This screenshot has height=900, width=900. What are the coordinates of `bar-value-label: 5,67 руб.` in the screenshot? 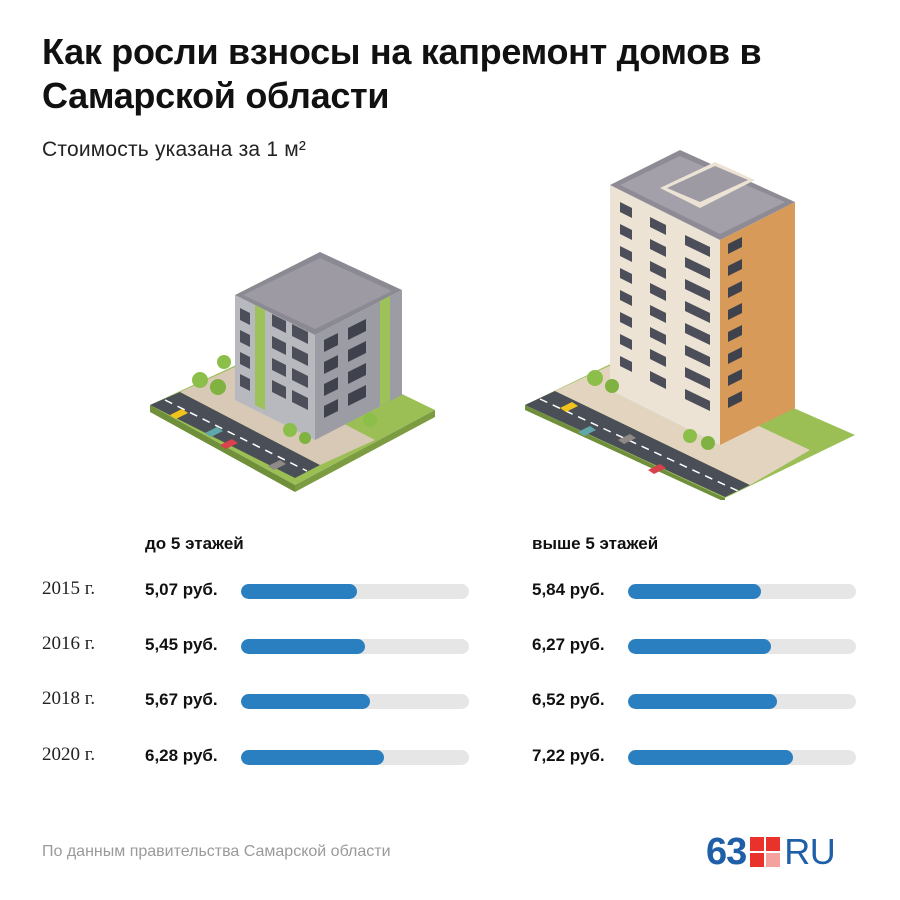 It's located at (181, 699).